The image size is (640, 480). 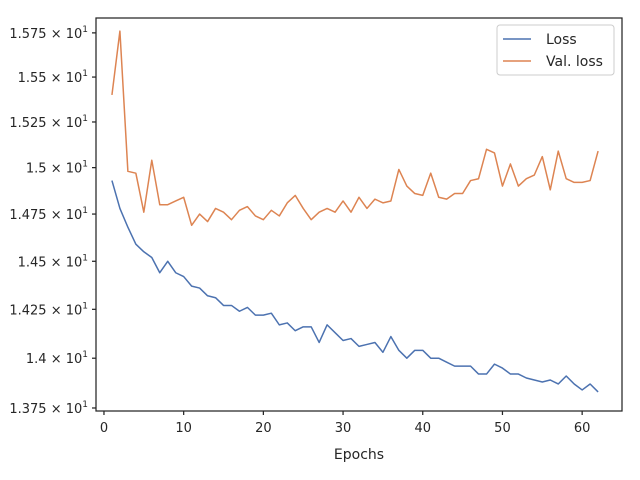 What do you see at coordinates (582, 428) in the screenshot?
I see `x-tick-label: 60` at bounding box center [582, 428].